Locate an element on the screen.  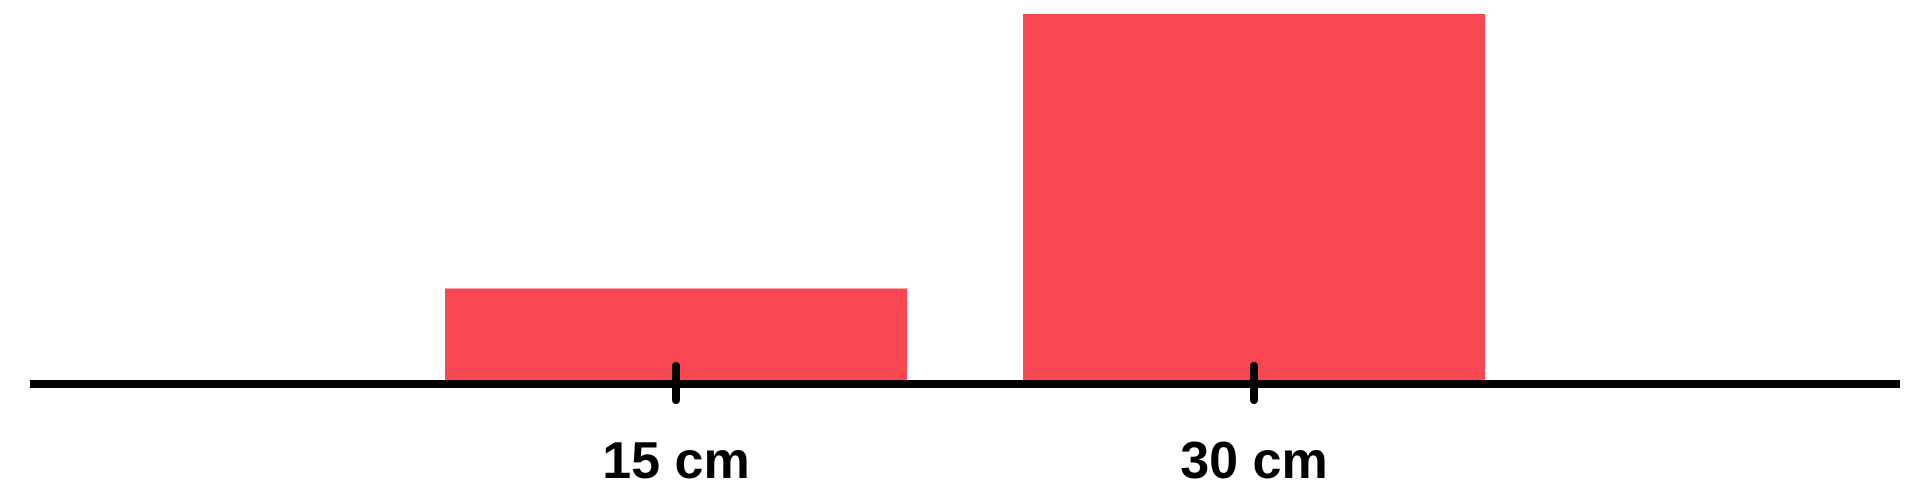
tick-labels-group: 15 cm 30 cm is located at coordinates (964, 456).